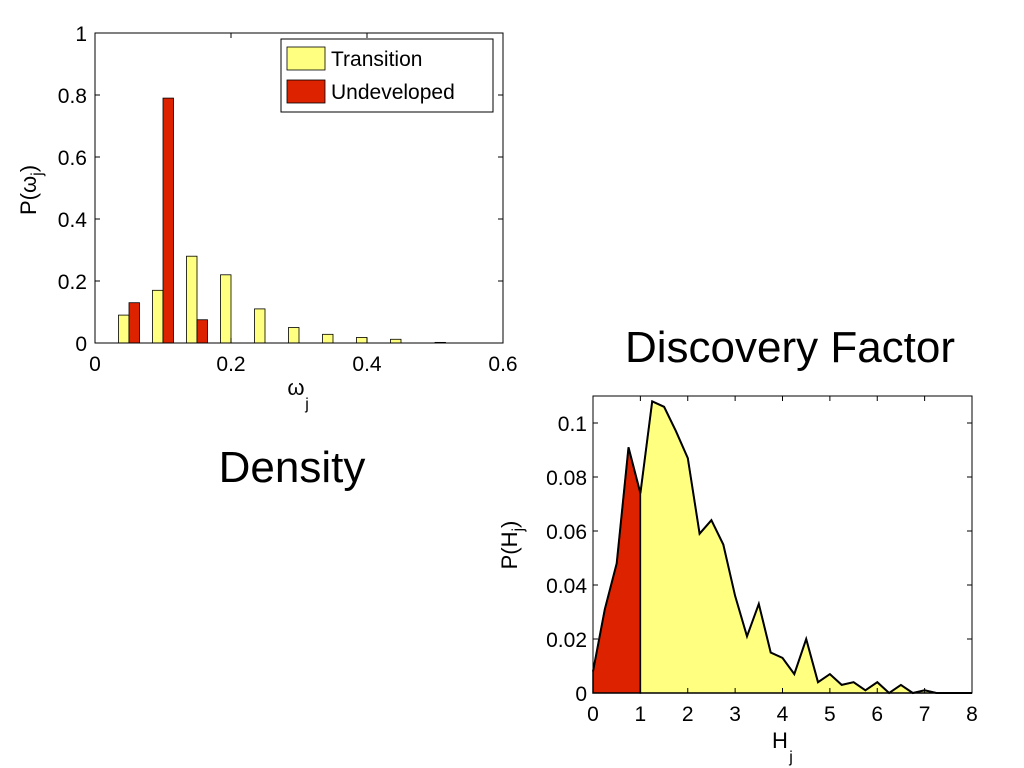  What do you see at coordinates (376, 59) in the screenshot?
I see `legend-label: Transition` at bounding box center [376, 59].